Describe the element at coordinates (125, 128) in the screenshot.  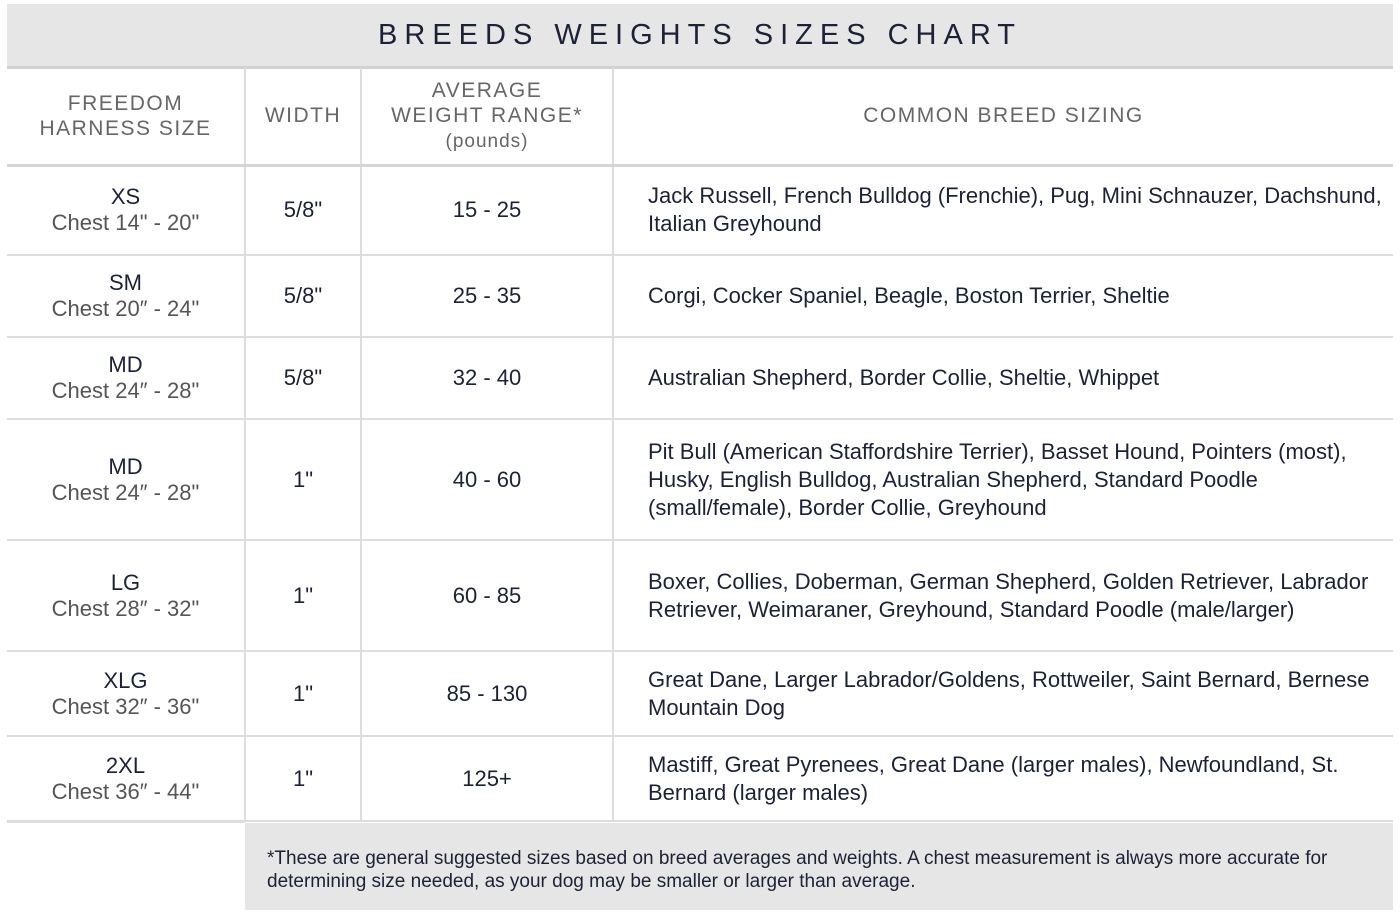
I see `header-size-line2: HARNESS SIZE` at that location.